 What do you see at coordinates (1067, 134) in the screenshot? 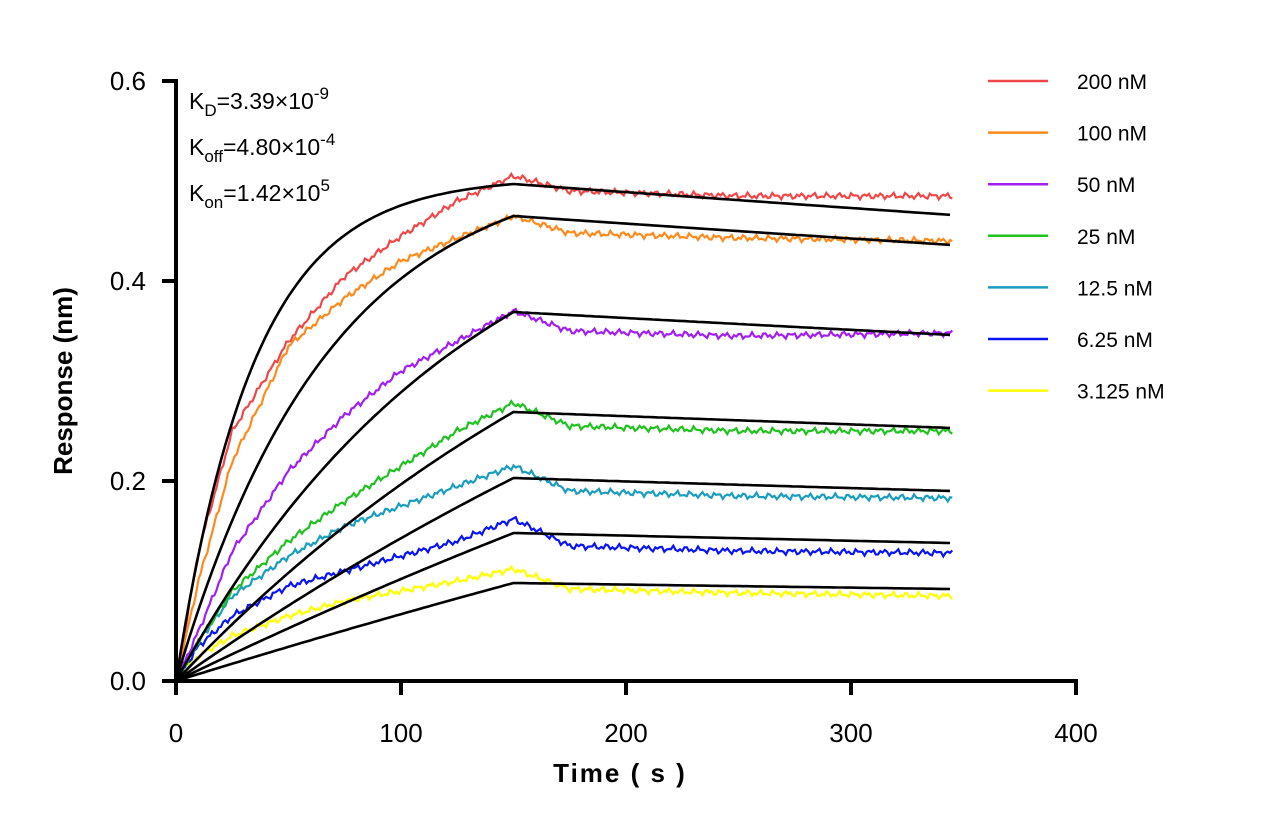
I see `legend-item: 100 nM` at bounding box center [1067, 134].